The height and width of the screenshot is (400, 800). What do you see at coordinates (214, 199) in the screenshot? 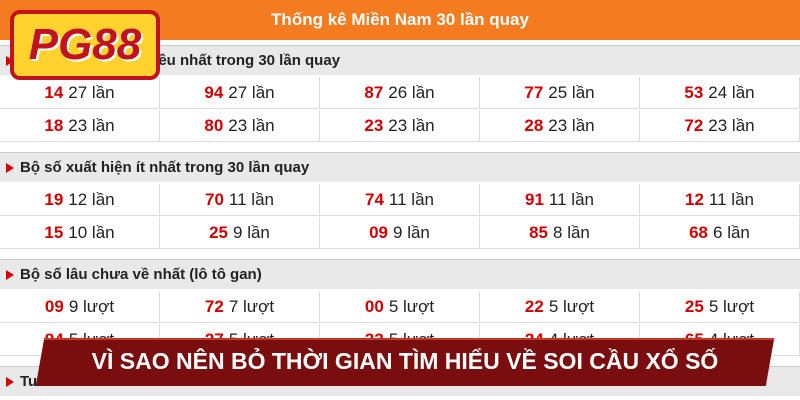
I see `lottery-number: 70` at bounding box center [214, 199].